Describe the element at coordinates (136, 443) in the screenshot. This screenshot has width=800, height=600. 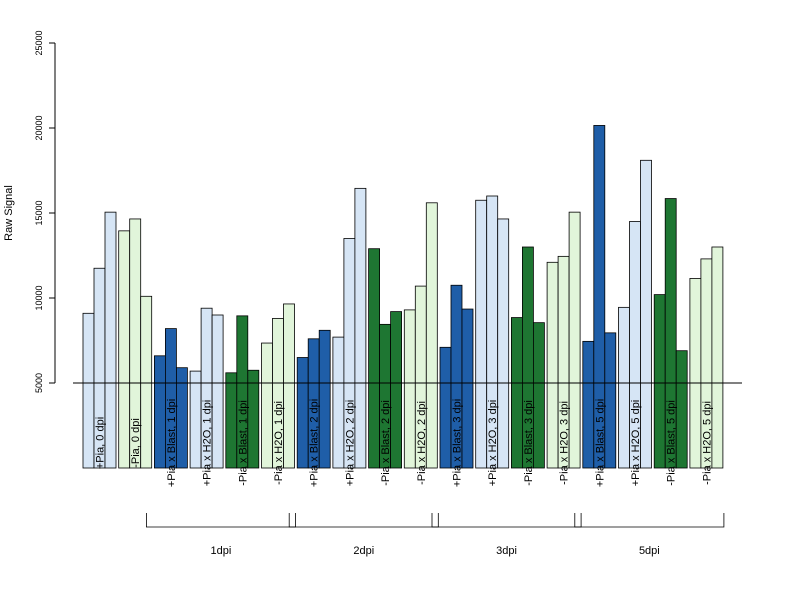
I see `category-label: -Pia, 0 dpi` at that location.